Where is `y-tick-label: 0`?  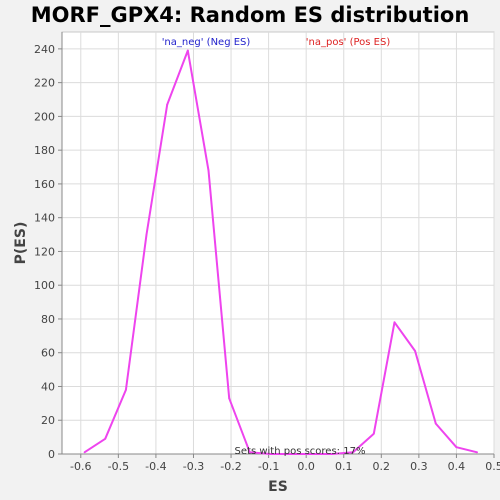 y-tick-label: 0 is located at coordinates (51, 454).